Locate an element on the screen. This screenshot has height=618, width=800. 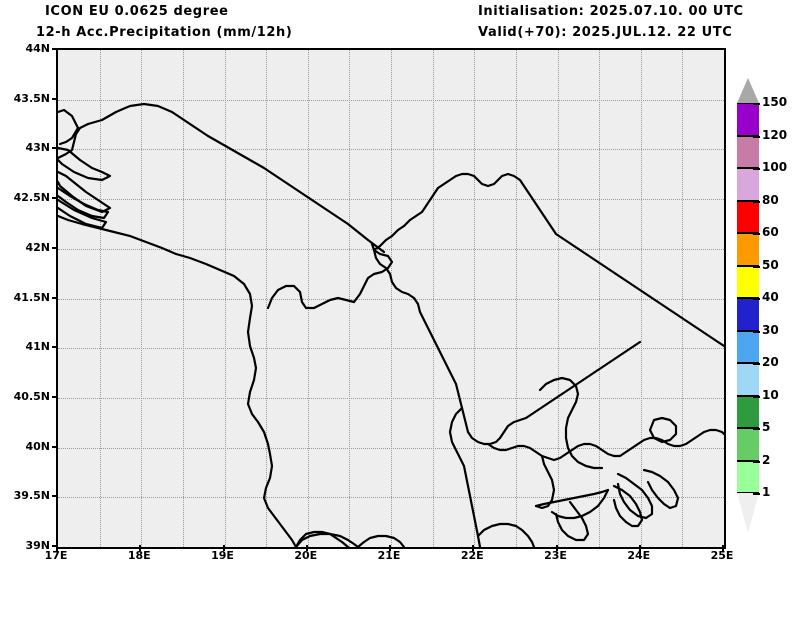
latitude-tick-label: 41.5N is located at coordinates (31, 297).